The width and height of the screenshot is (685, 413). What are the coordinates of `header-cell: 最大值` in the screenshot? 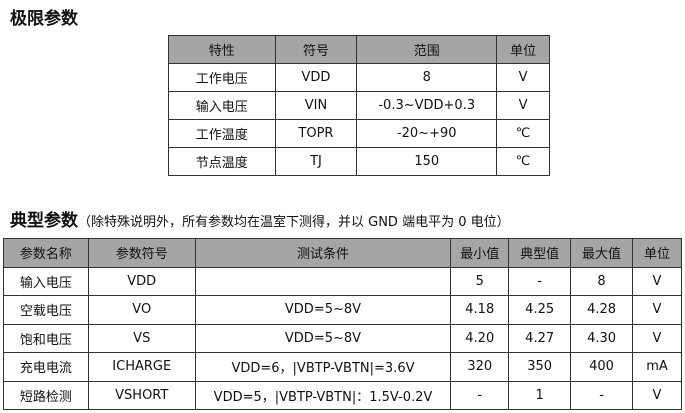 It's located at (602, 253).